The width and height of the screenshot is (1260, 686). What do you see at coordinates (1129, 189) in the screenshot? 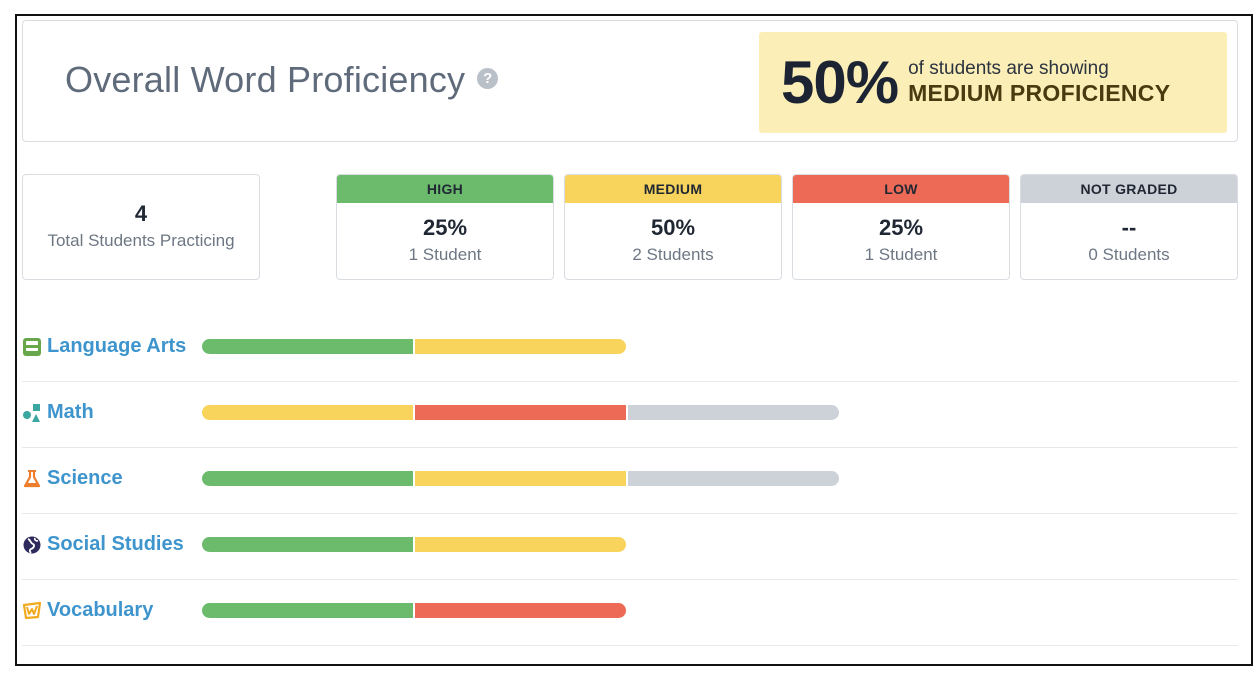
I see `level-header: NOT GRADED` at bounding box center [1129, 189].